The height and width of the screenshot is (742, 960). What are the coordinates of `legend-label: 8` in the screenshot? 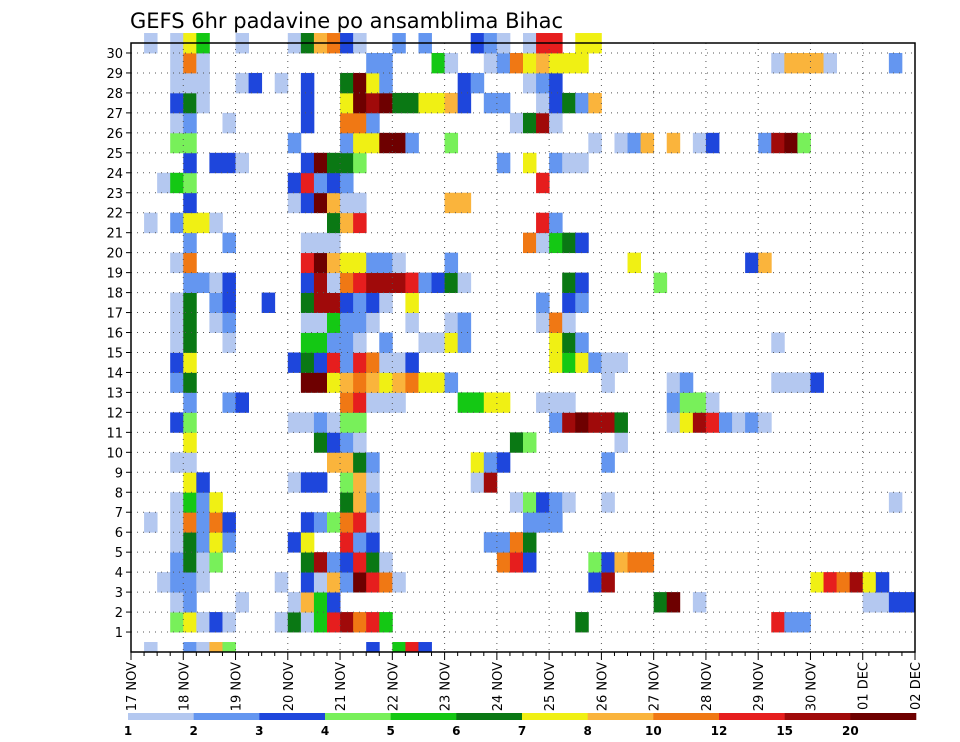 It's located at (587, 731).